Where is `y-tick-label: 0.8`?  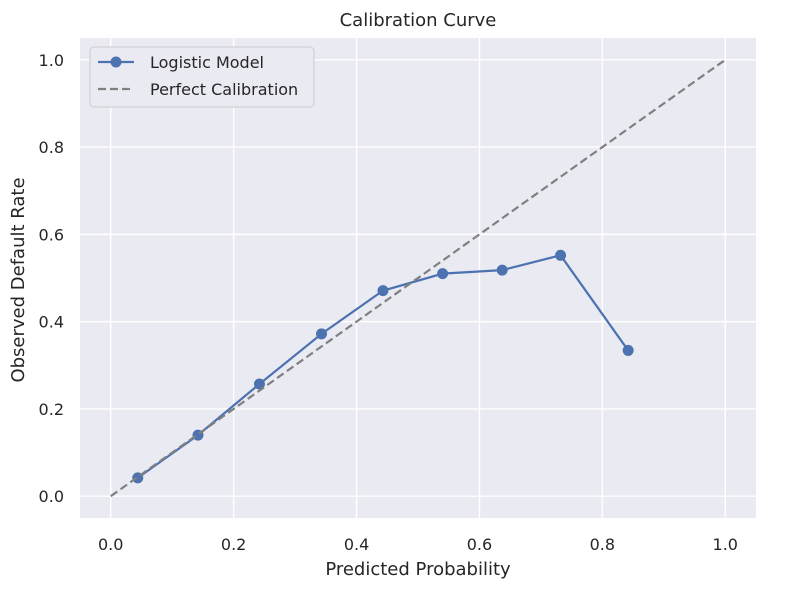
y-tick-label: 0.8 is located at coordinates (51, 147).